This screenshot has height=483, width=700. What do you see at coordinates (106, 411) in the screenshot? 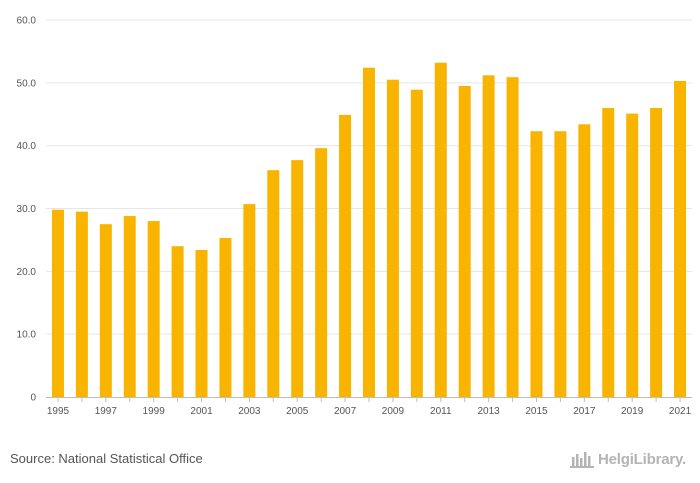
I see `x-tick-label: 1997` at bounding box center [106, 411].